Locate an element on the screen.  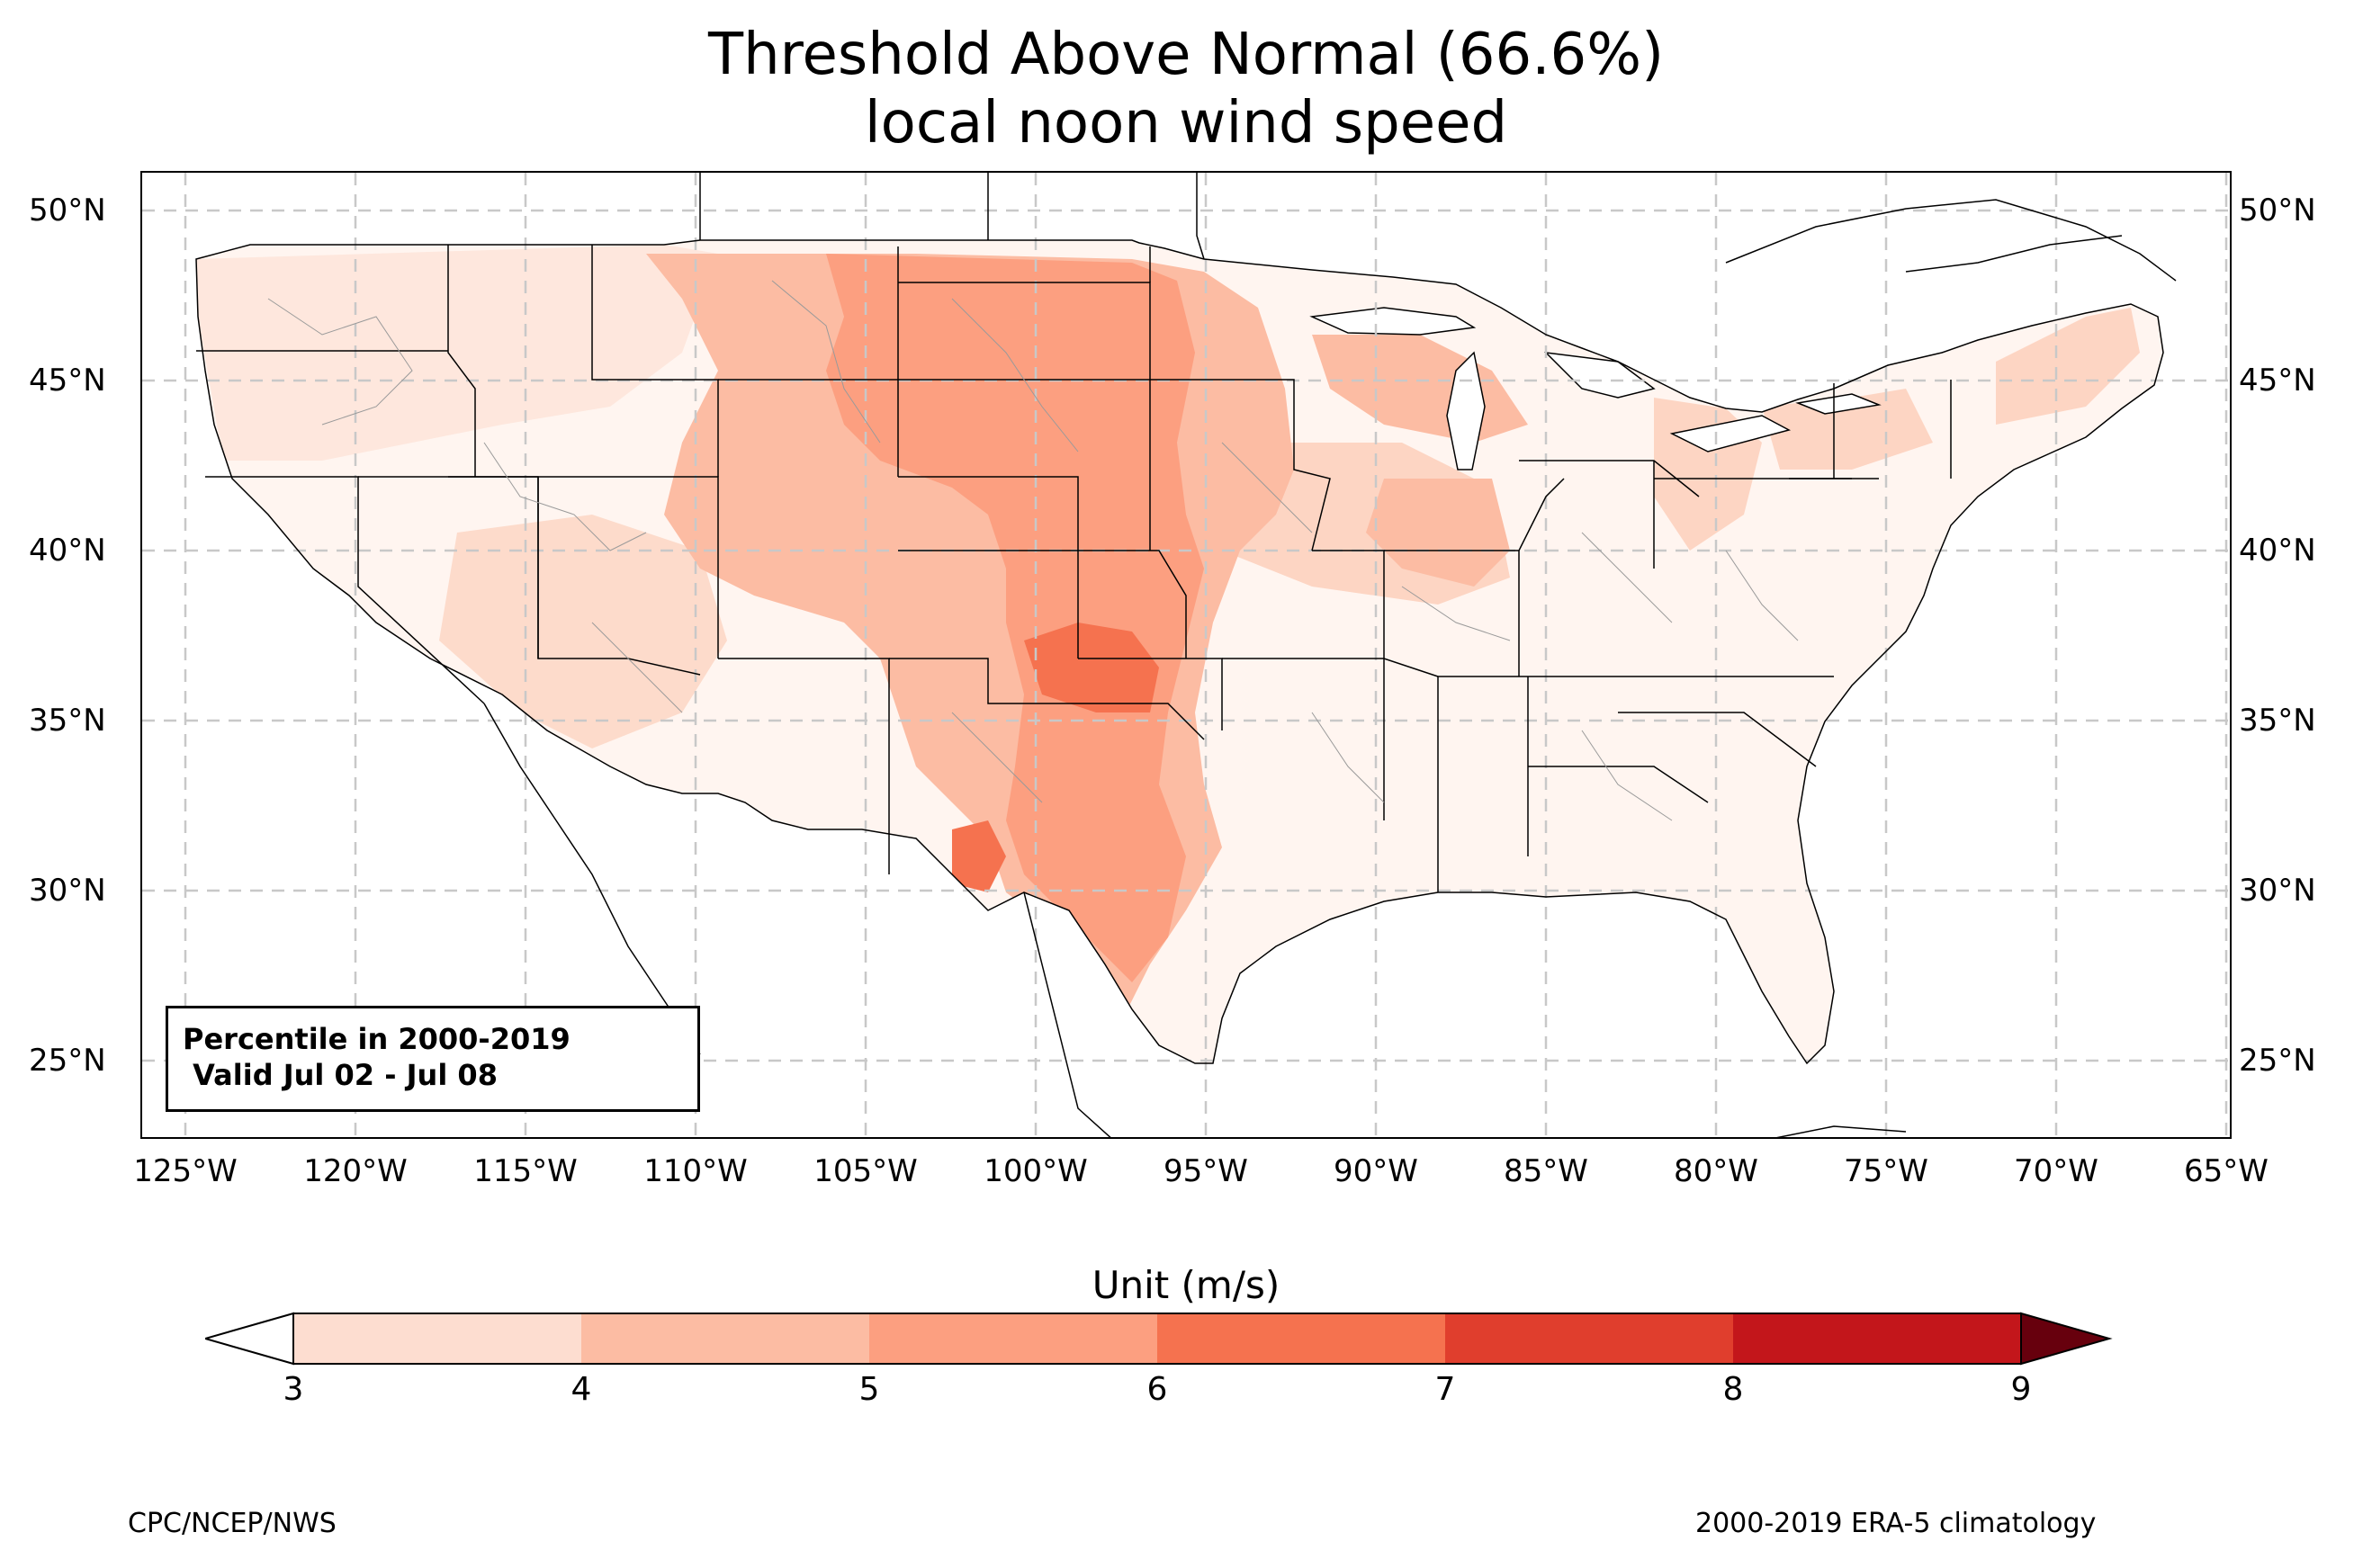
lat-tick-right: 40°N is located at coordinates (2277, 551).